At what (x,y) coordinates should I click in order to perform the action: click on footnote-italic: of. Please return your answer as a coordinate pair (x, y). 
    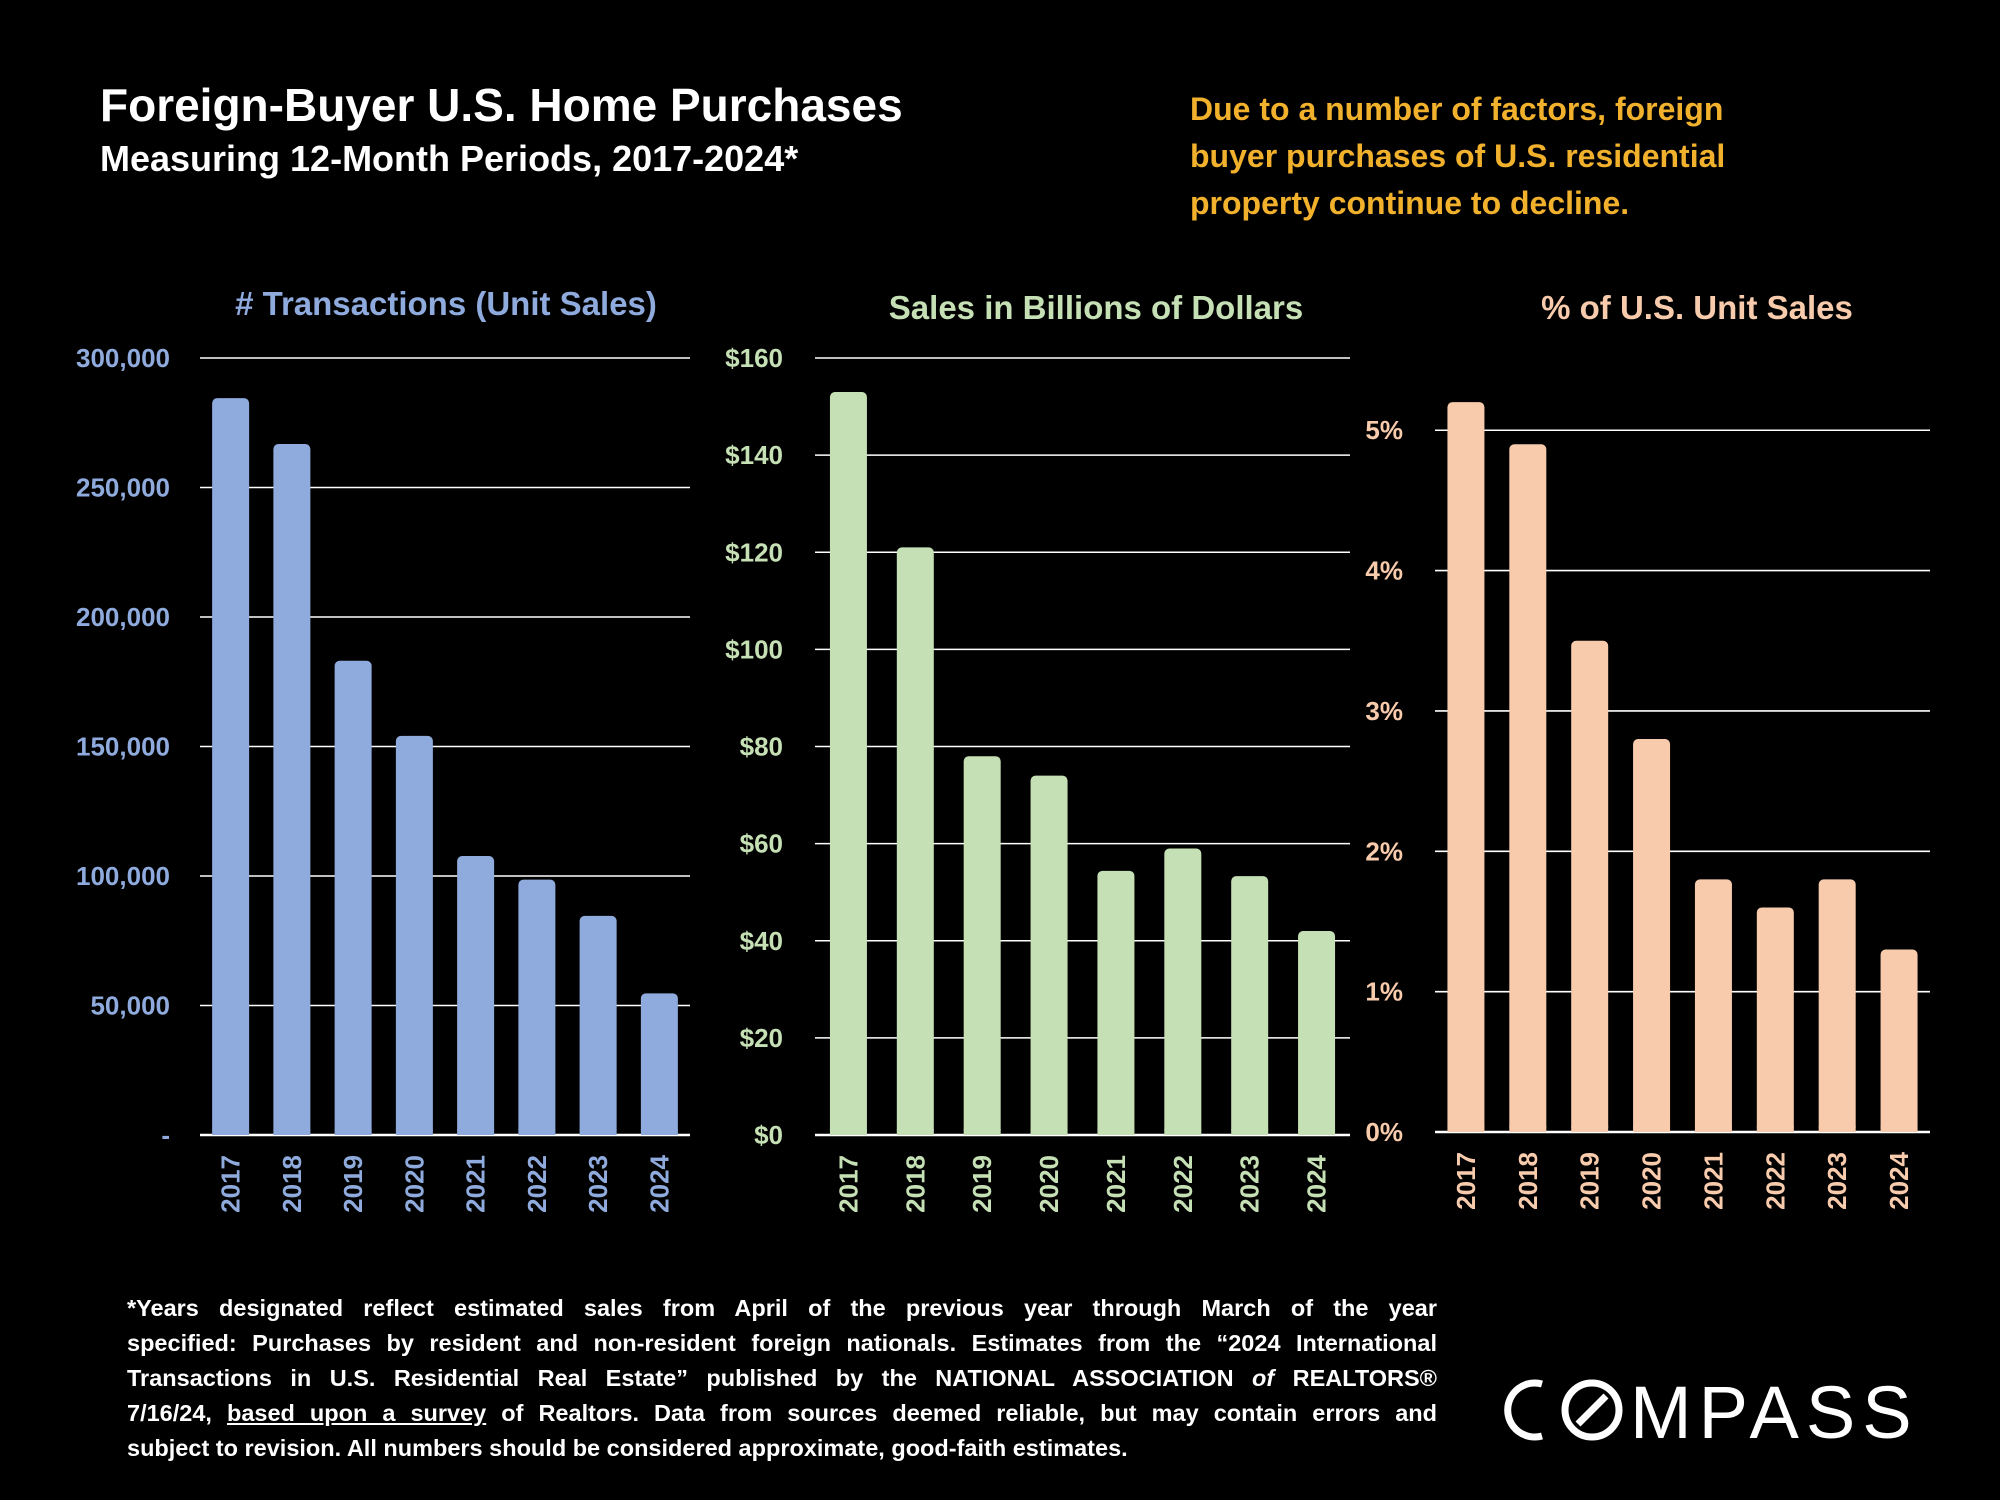
    Looking at the image, I should click on (1263, 1378).